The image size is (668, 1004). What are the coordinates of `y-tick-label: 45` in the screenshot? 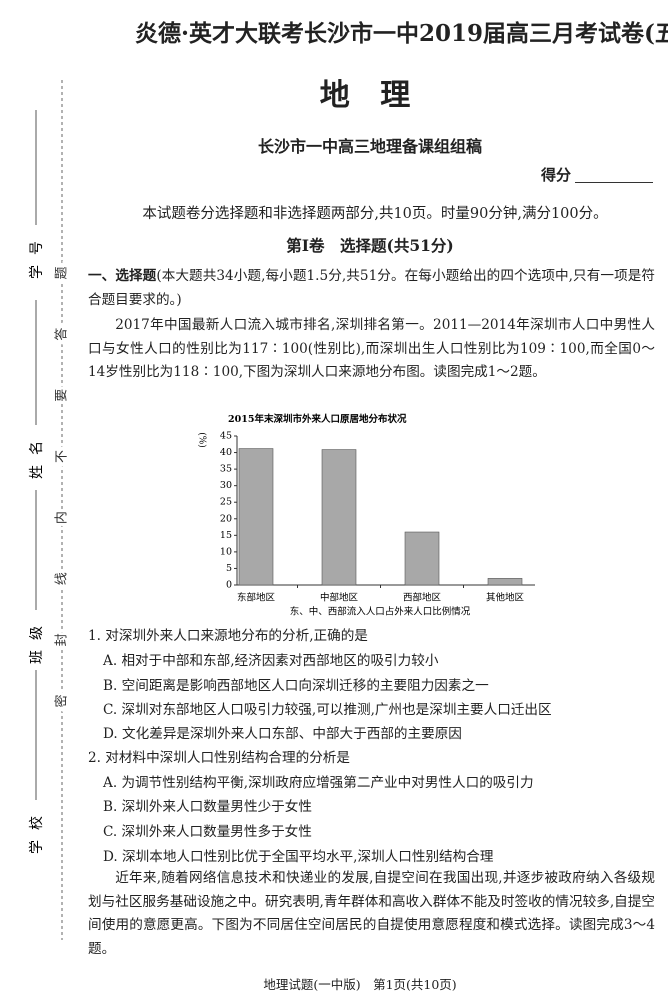 It's located at (226, 436).